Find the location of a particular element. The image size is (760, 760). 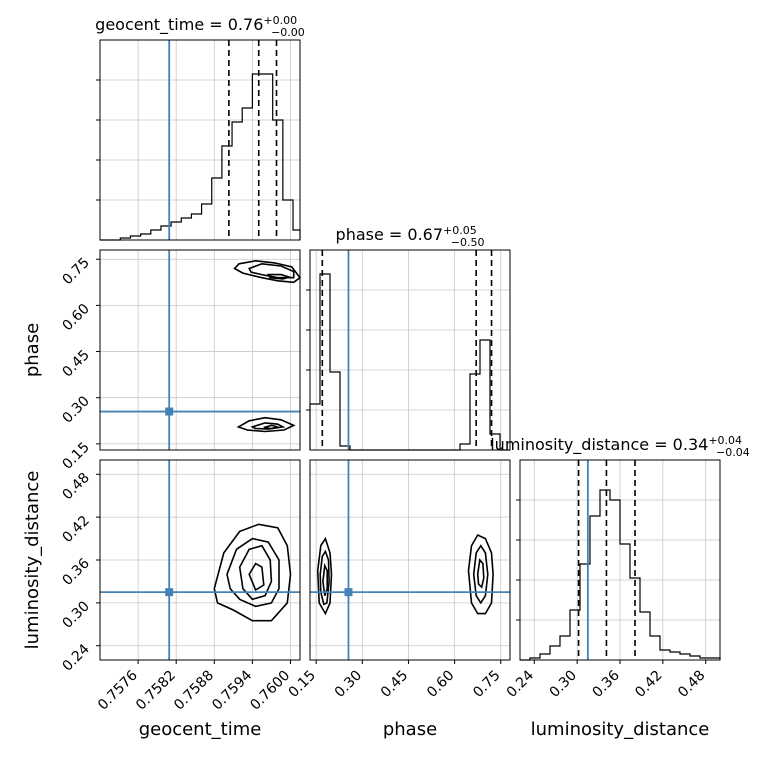

pair-panel-geocent_time-phase is located at coordinates (200, 350).